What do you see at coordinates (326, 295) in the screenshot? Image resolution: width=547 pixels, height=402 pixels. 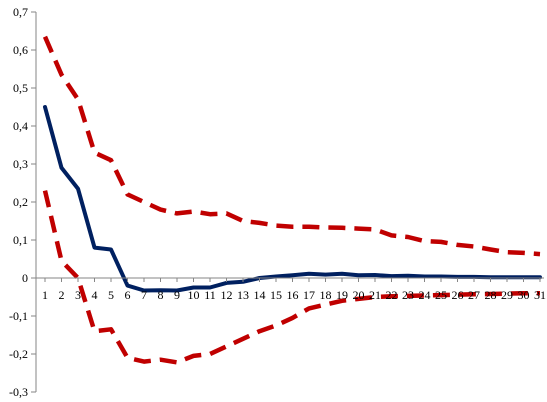 I see `x-tick-label: 18` at bounding box center [326, 295].